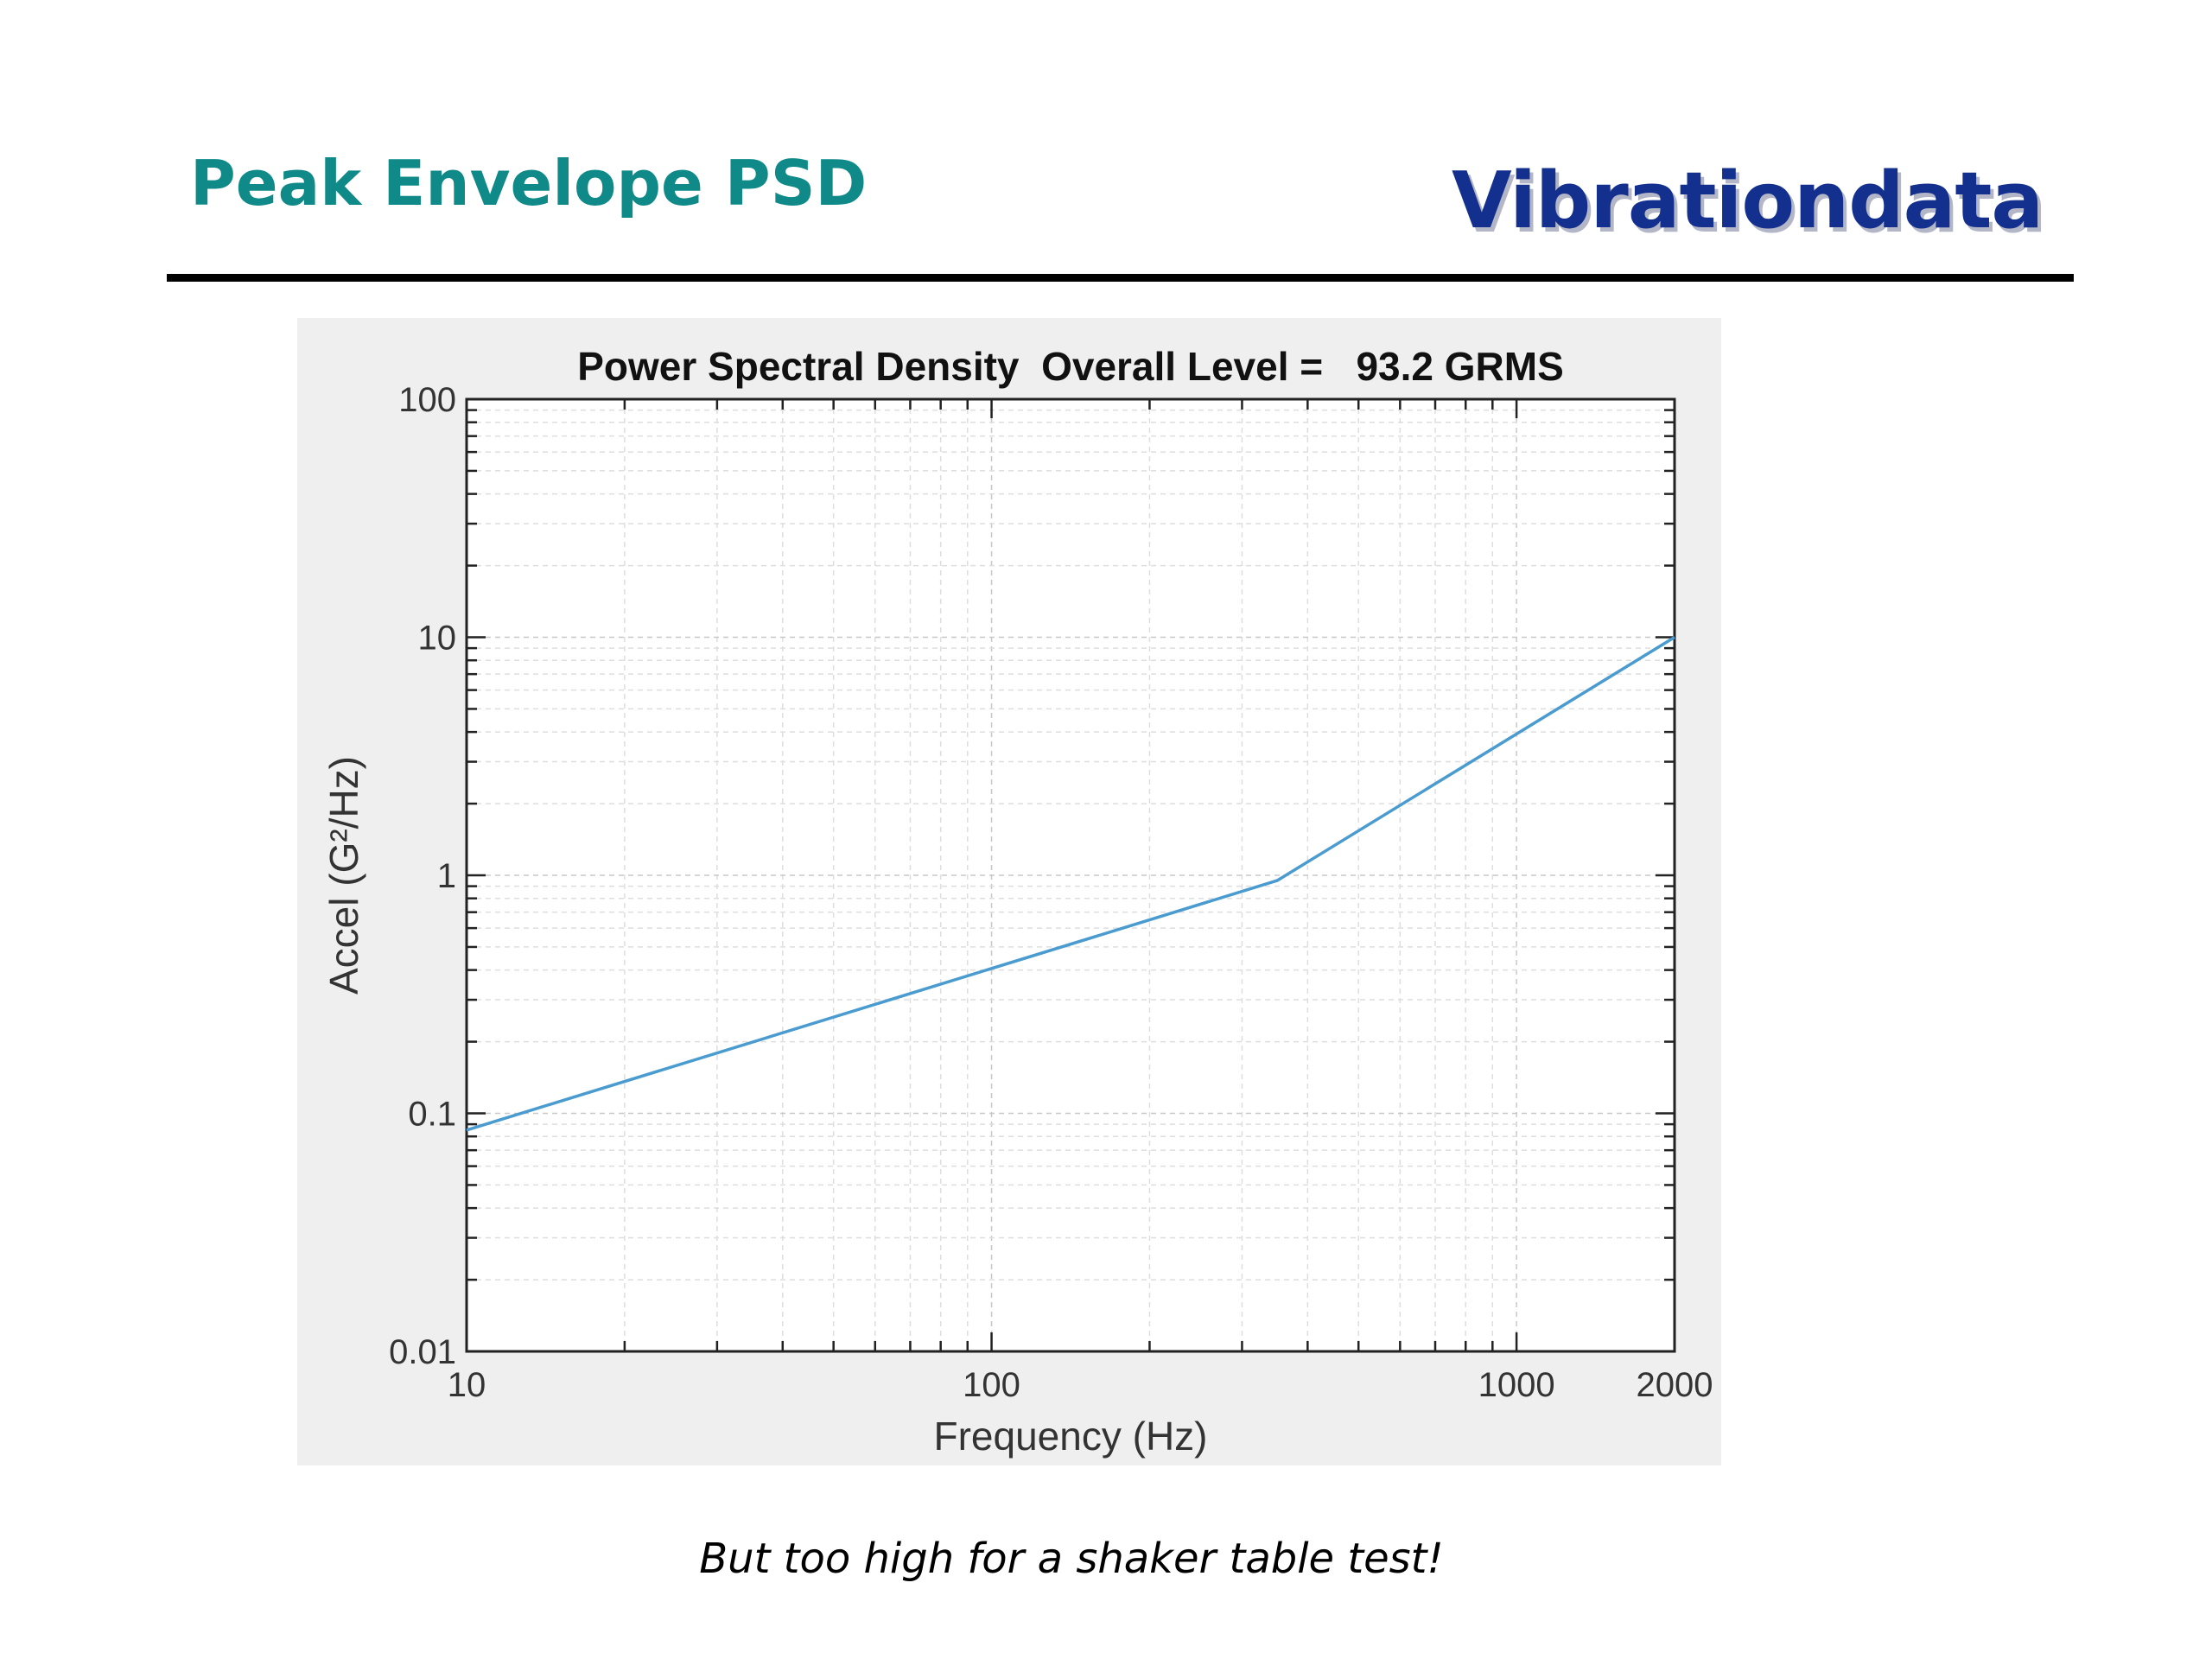 This screenshot has height=1659, width=2212. Describe the element at coordinates (427, 400) in the screenshot. I see `y-tick-label: 100` at that location.